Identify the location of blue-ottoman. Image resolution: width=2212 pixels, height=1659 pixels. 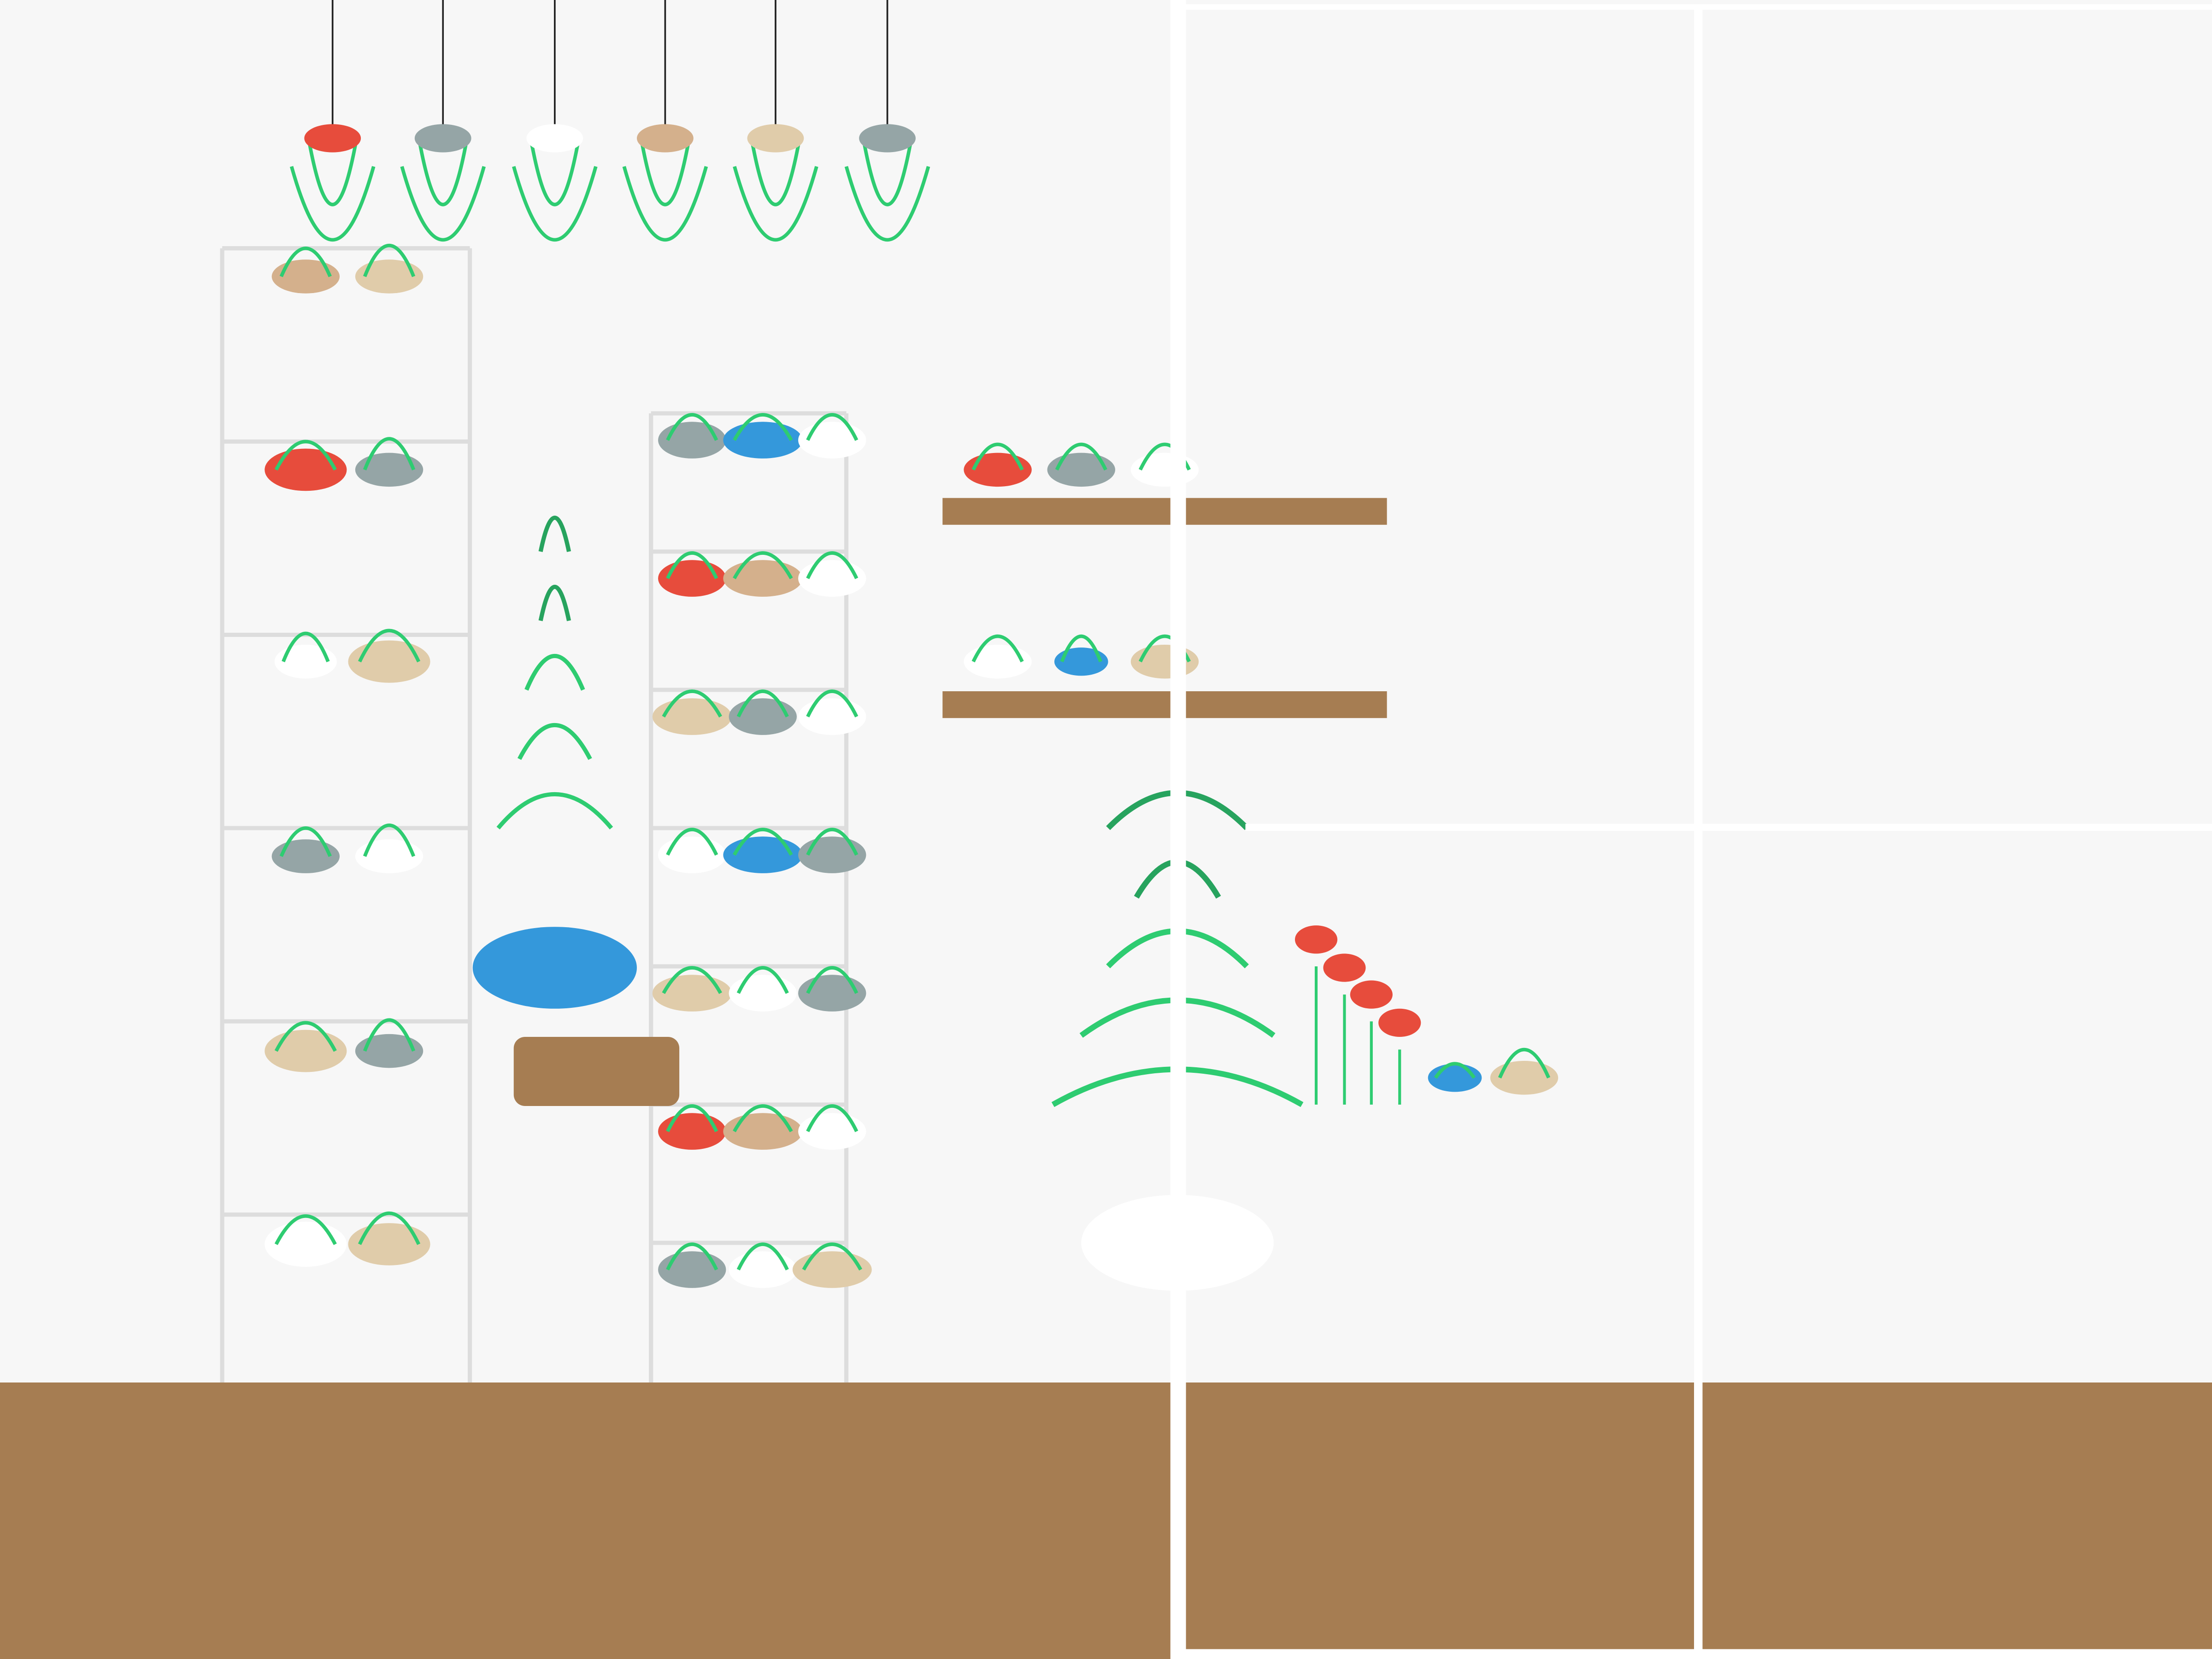
(576, 1016).